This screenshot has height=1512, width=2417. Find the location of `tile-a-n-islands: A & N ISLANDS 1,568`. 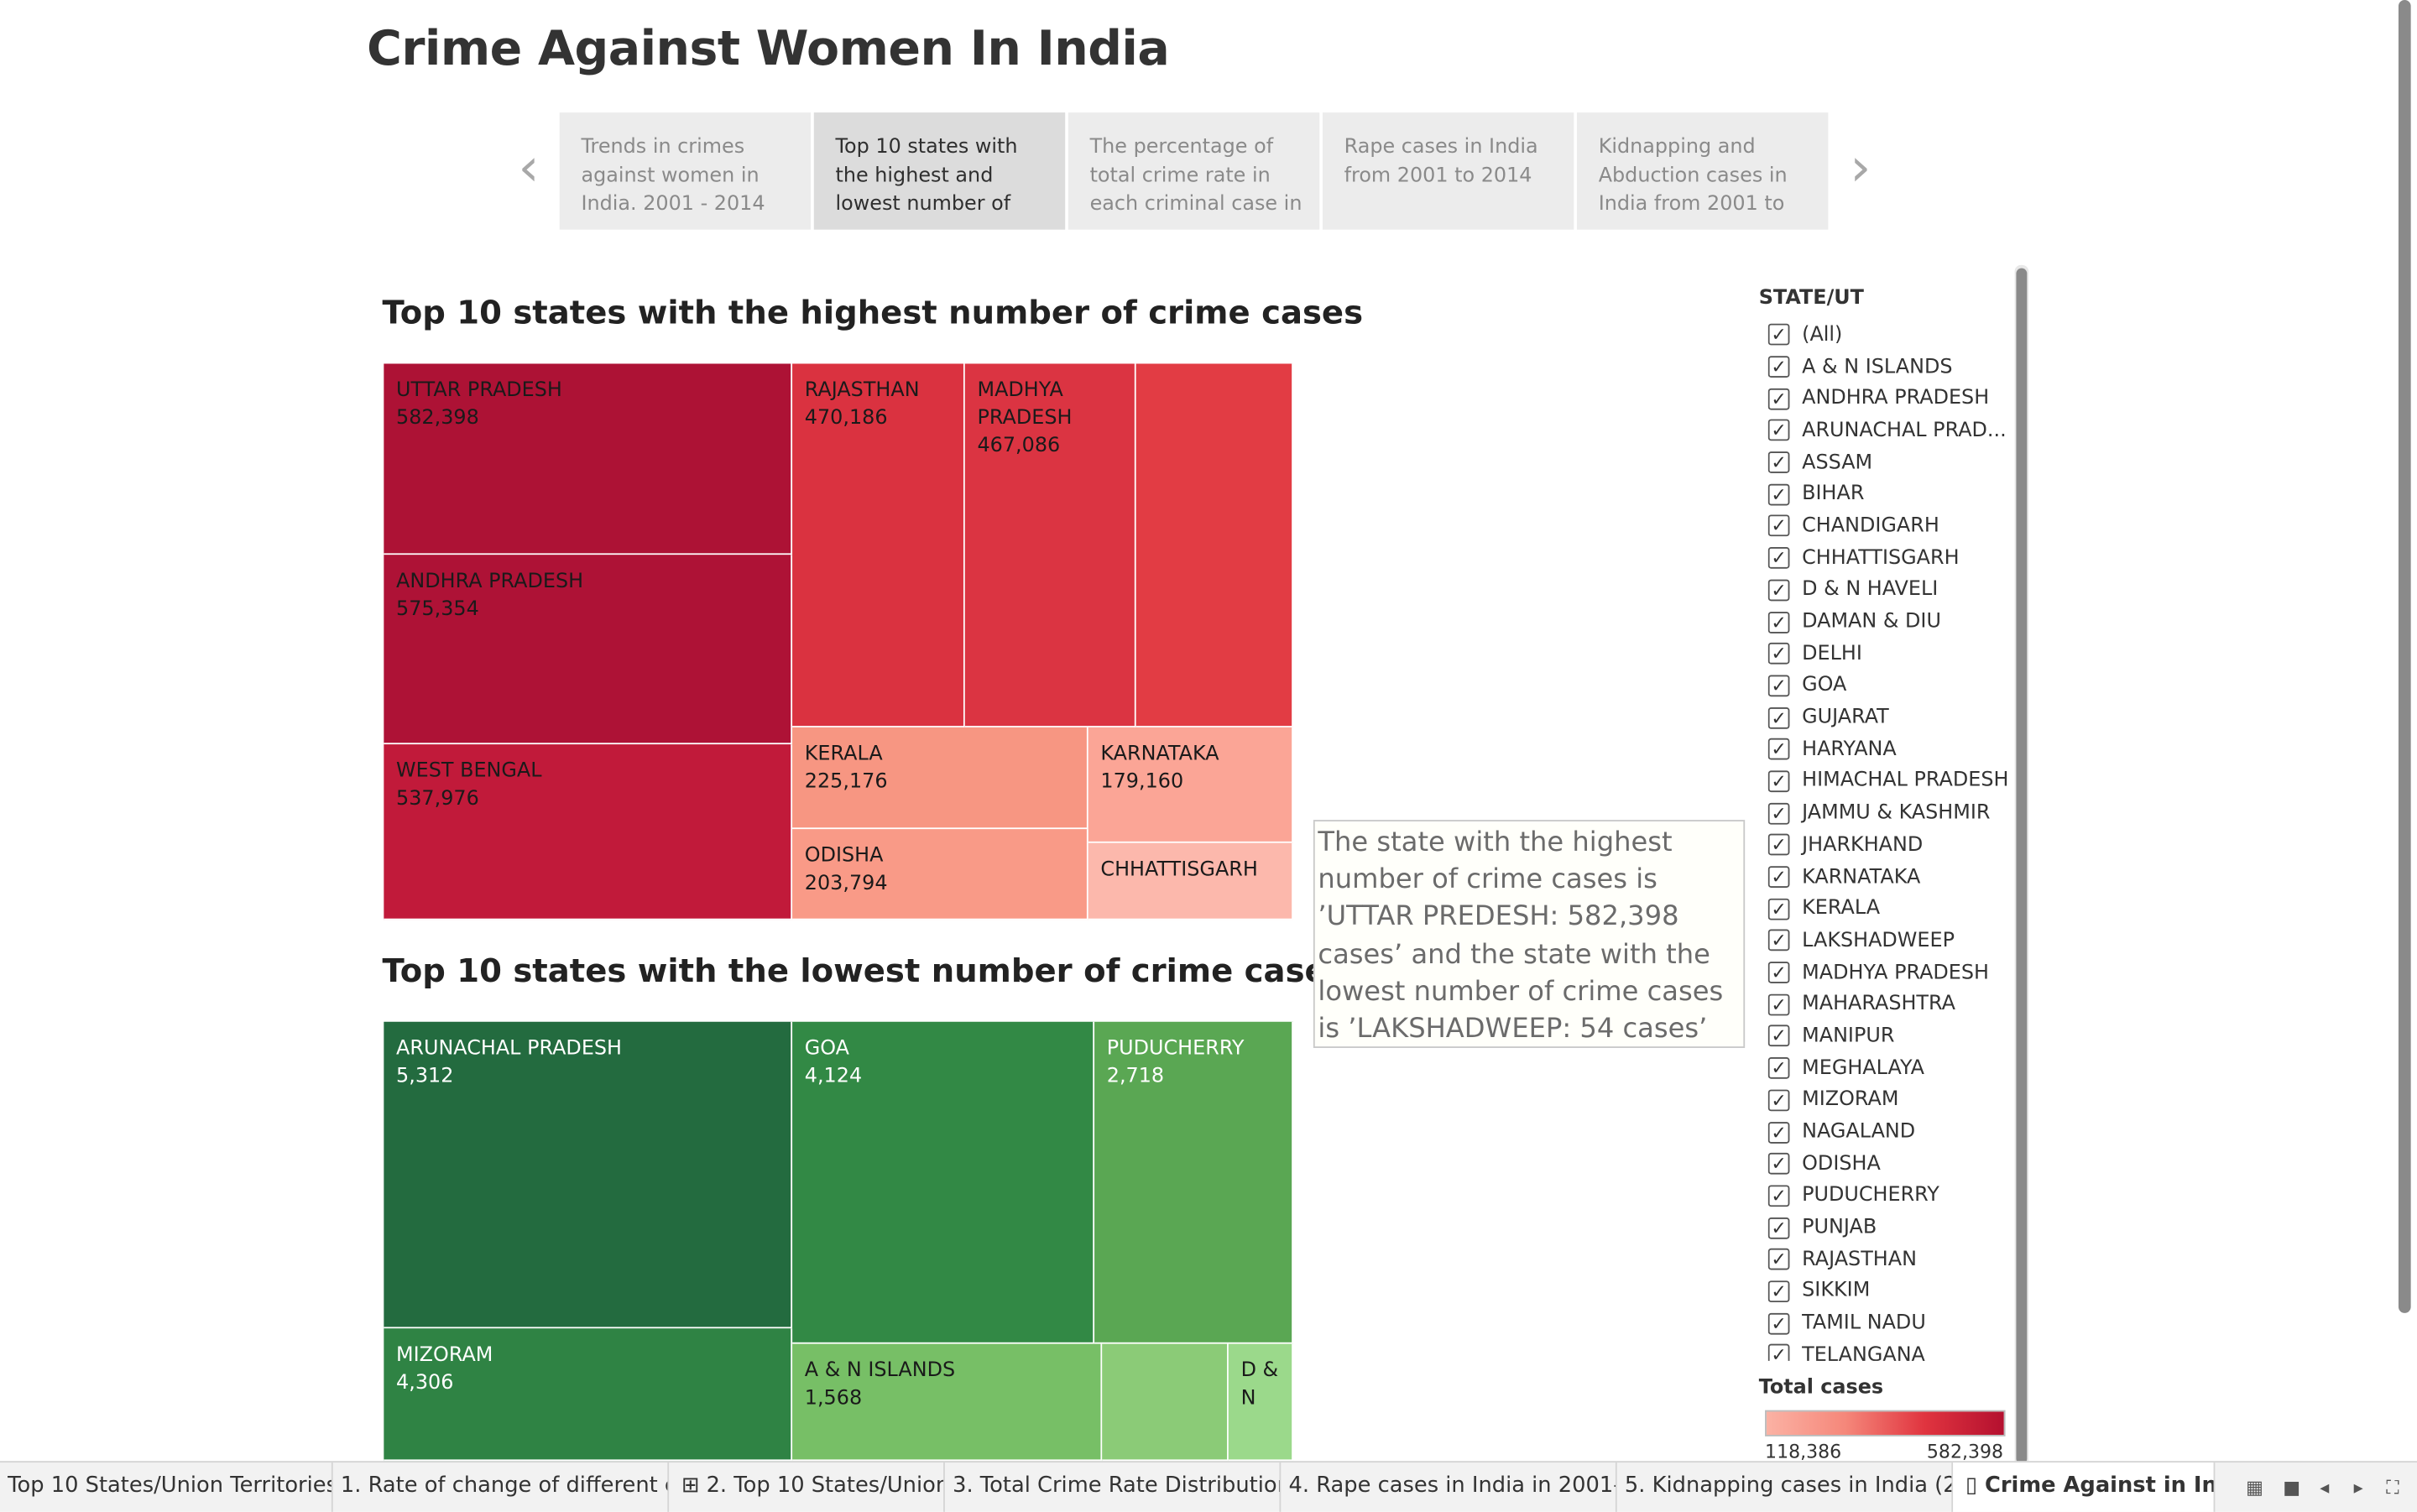

tile-a-n-islands: A & N ISLANDS 1,568 is located at coordinates (947, 1402).